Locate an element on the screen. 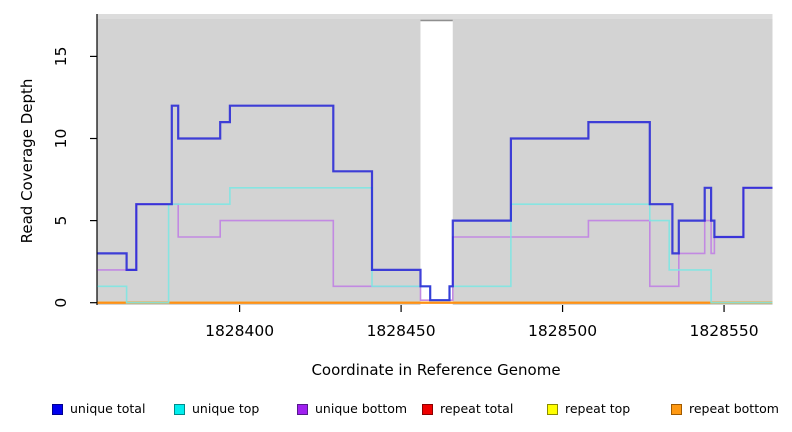  legend-label: unique bottom is located at coordinates (361, 408).